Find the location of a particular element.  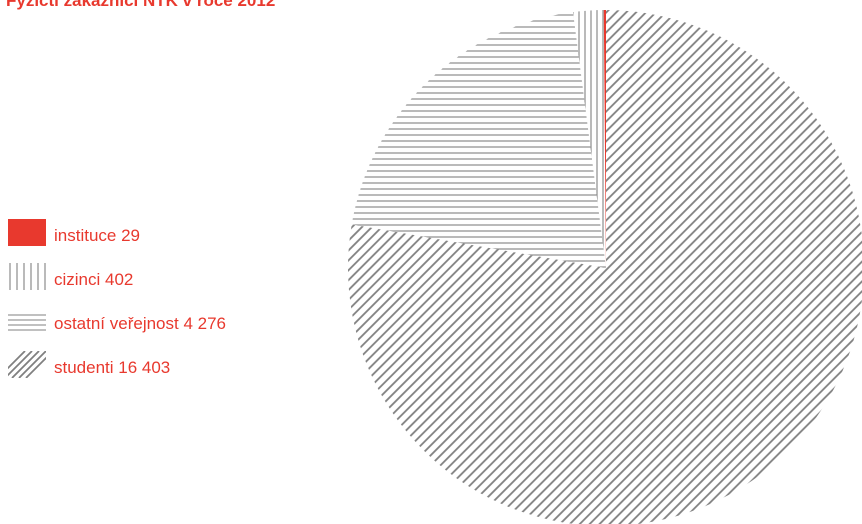

legend-label-ostatni-verejnost: ostatní veřejnost 4 276 is located at coordinates (140, 323).